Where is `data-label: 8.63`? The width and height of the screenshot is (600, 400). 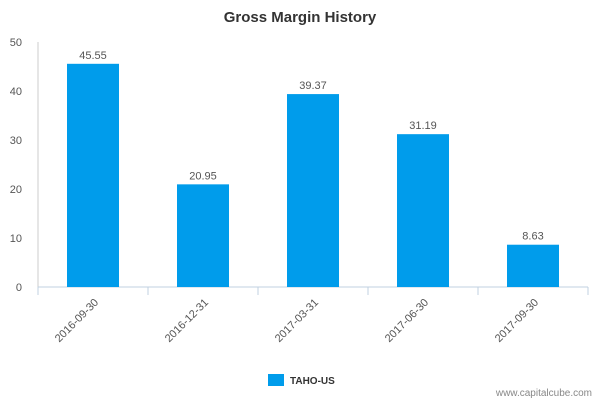 data-label: 8.63 is located at coordinates (532, 237).